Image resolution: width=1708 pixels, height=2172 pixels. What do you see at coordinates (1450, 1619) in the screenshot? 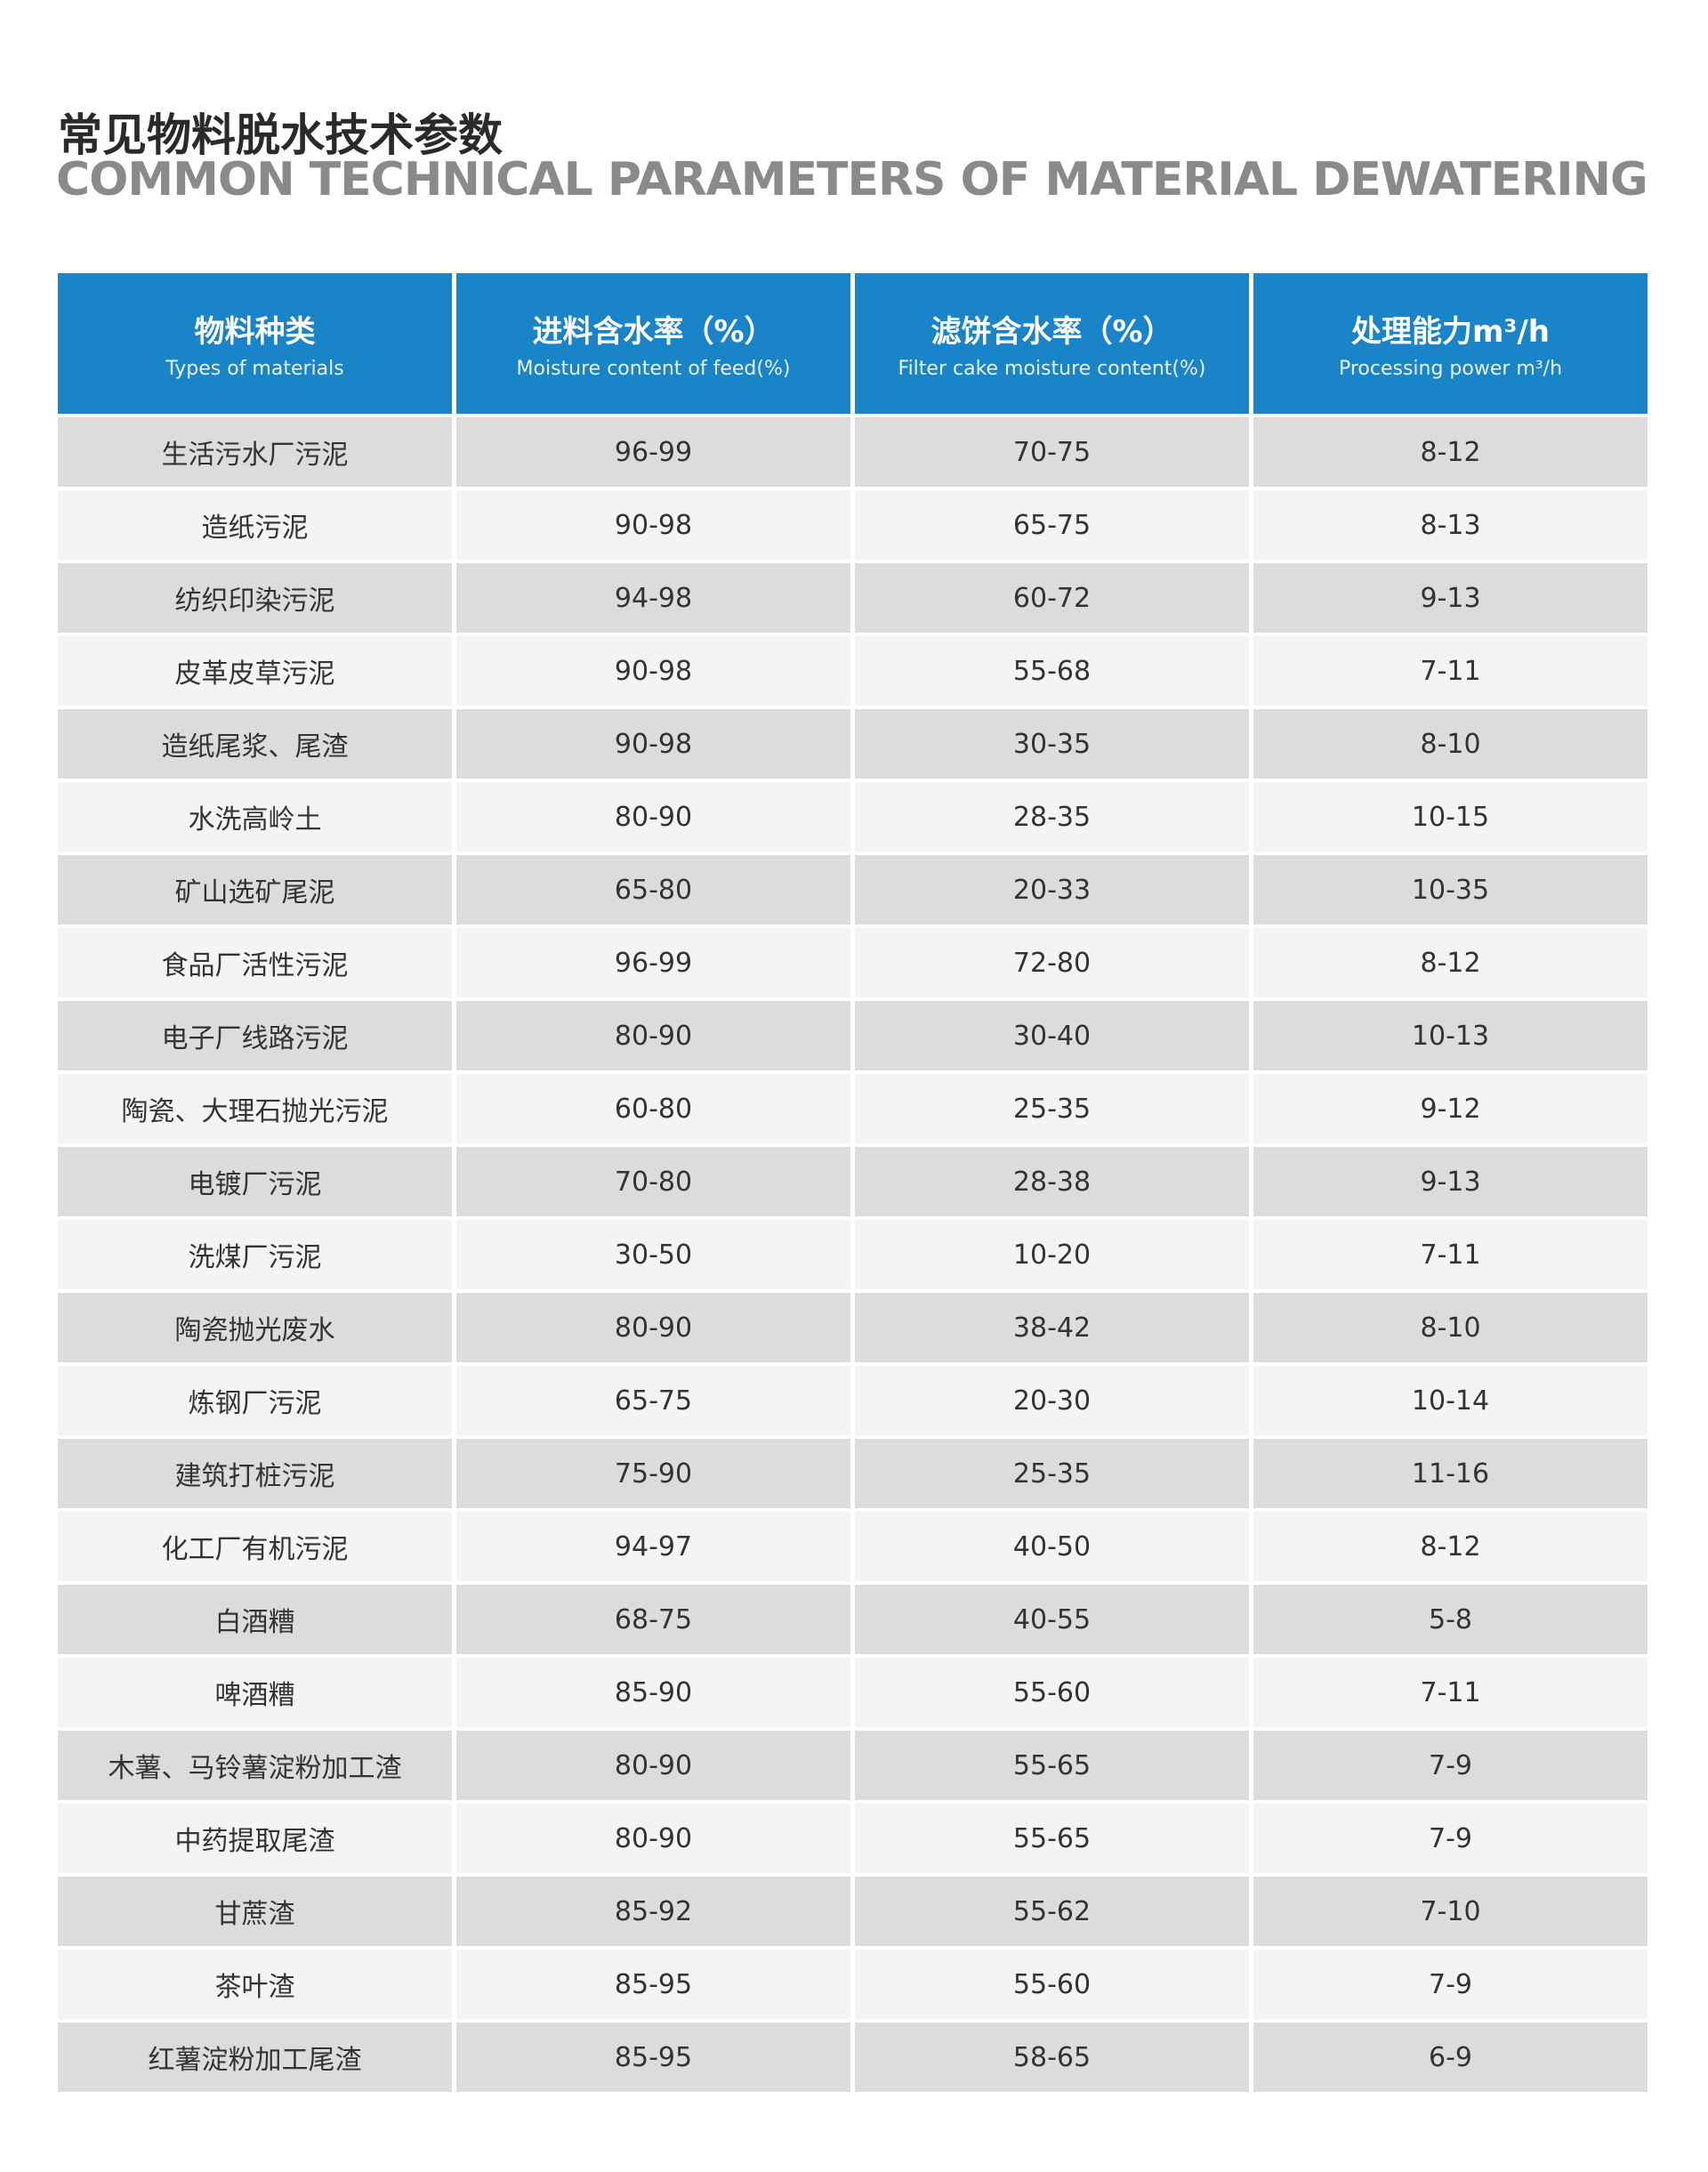
I see `table-cell: 5-8` at bounding box center [1450, 1619].